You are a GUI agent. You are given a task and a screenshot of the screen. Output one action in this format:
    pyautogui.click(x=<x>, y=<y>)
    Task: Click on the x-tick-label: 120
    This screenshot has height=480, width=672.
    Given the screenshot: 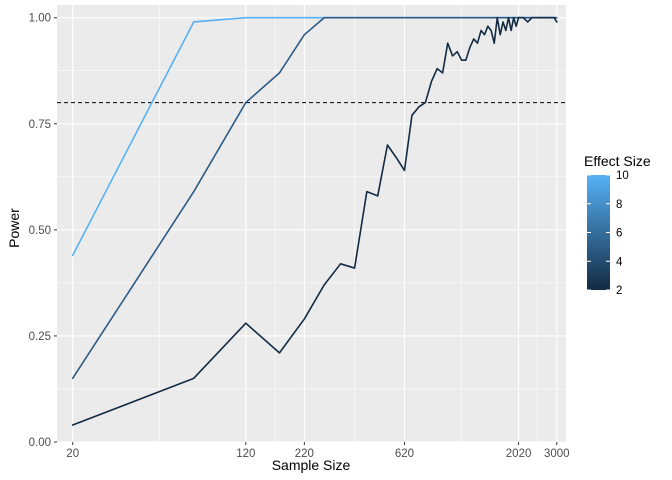 What is the action you would take?
    pyautogui.click(x=245, y=454)
    